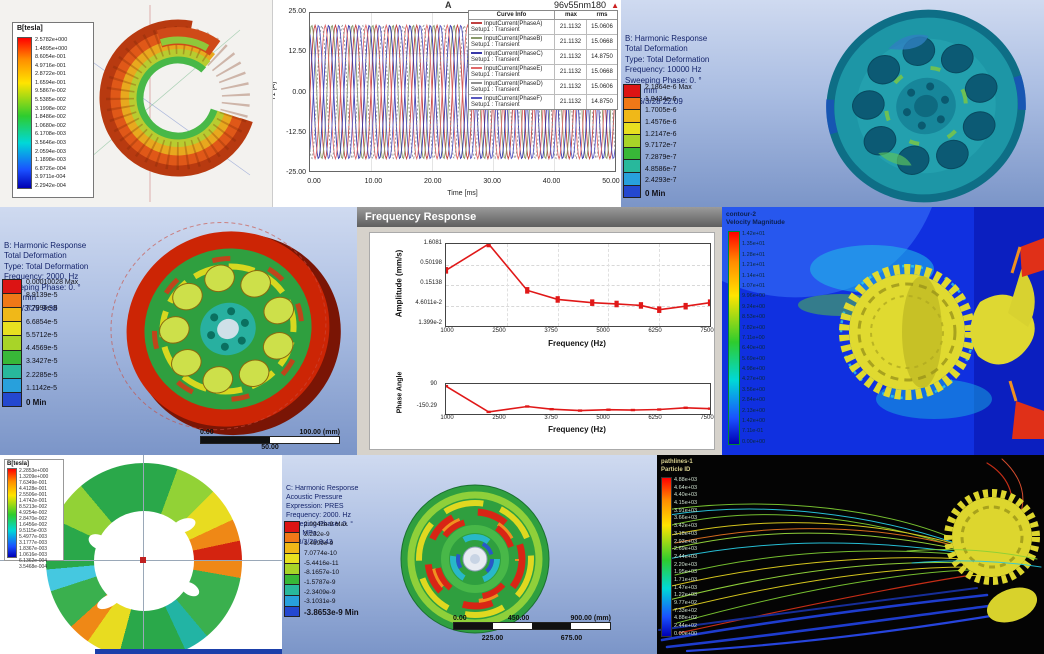  Describe the element at coordinates (590, 618) in the screenshot. I see `ruler-max: 900.00 (mm)` at that location.